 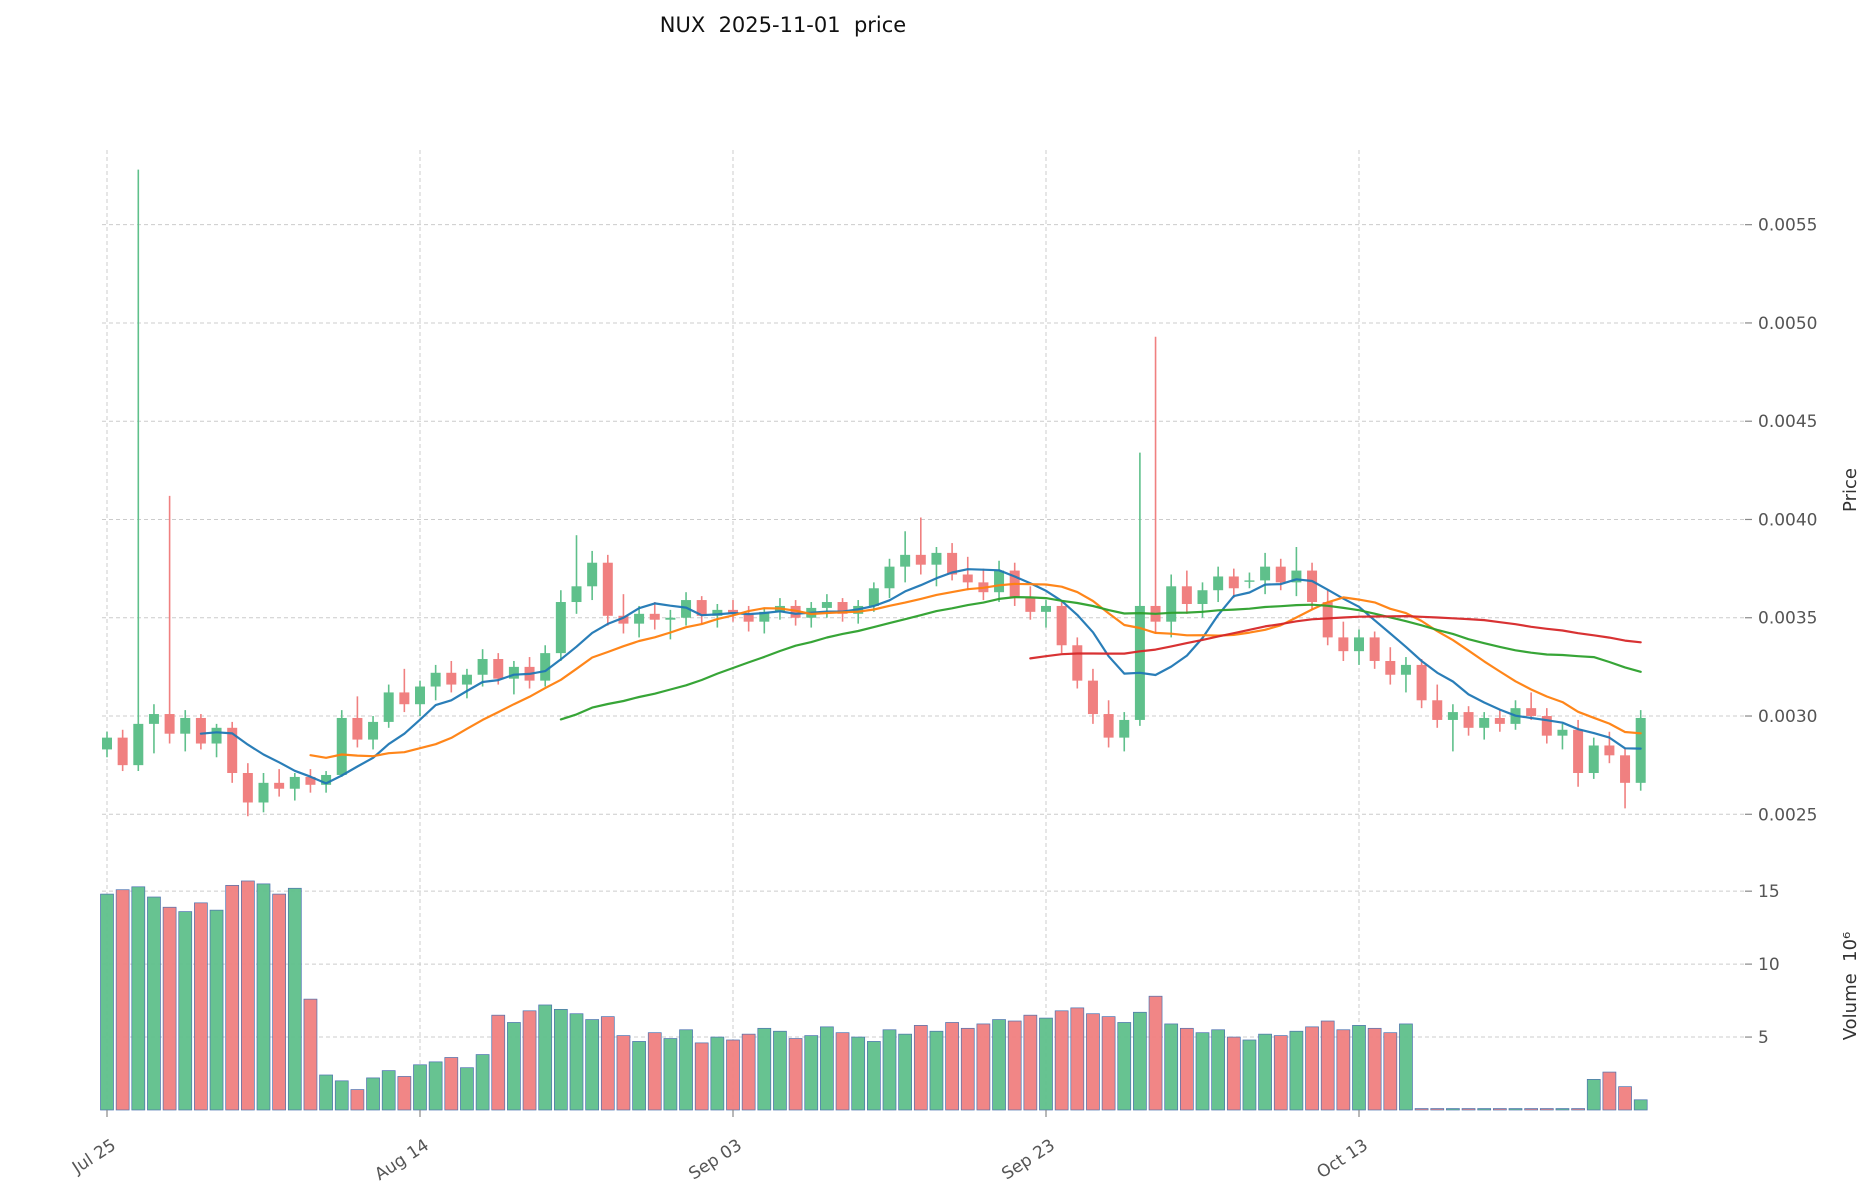 I want to click on price-tick-label: 0.0040, so click(x=1787, y=520).